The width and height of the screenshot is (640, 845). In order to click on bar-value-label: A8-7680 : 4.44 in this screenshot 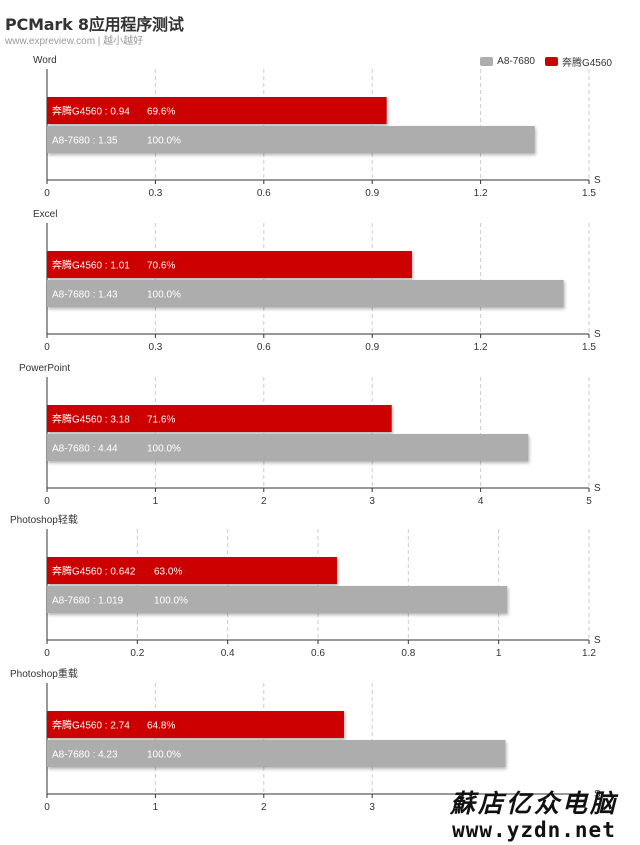, I will do `click(85, 449)`.